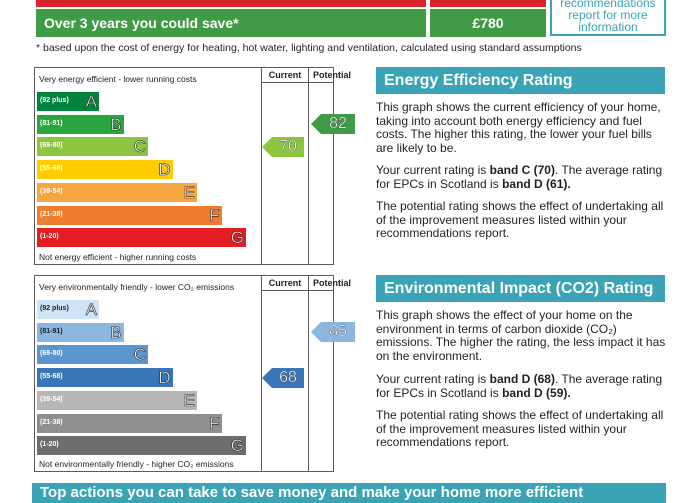 This screenshot has height=503, width=700. I want to click on environment-panel-title: Environmental Impact (CO2) Rating, so click(520, 288).